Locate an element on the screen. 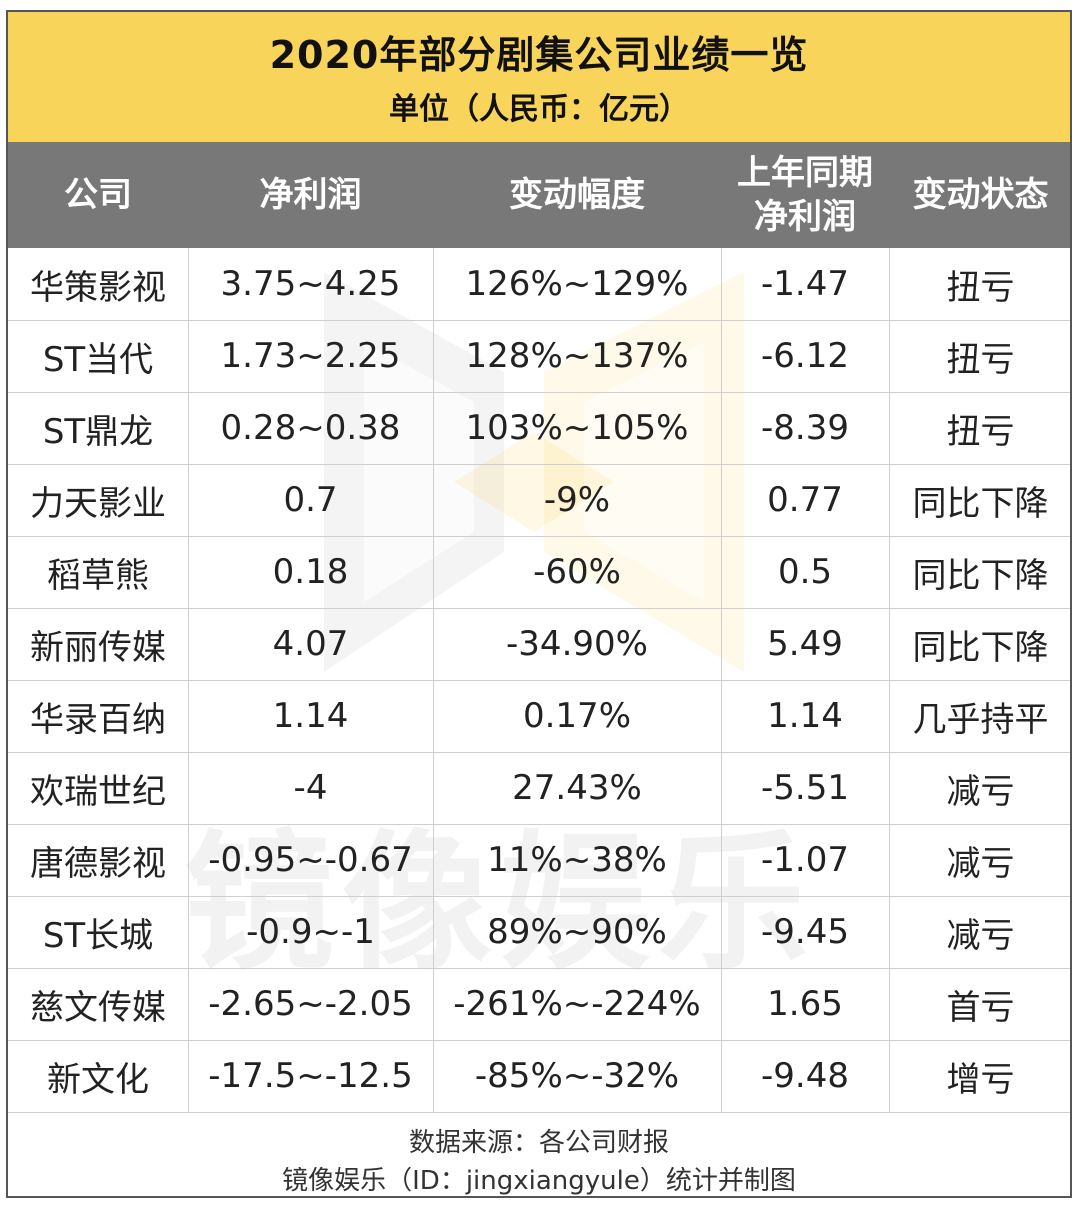  cell-company: ST当代 is located at coordinates (98, 359).